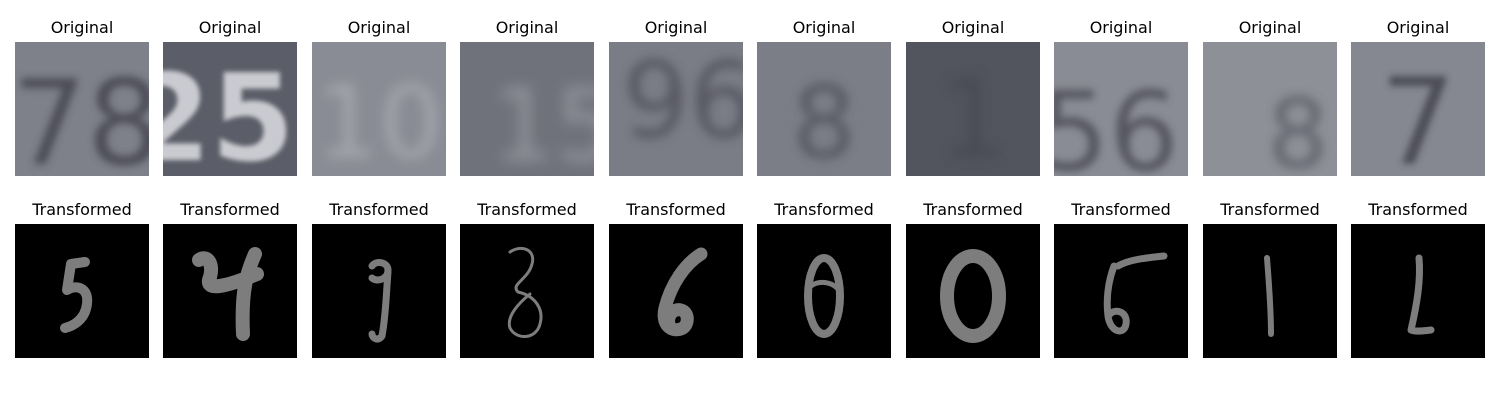 This screenshot has height=400, width=1500. What do you see at coordinates (82, 27) in the screenshot?
I see `original-title-1: Original` at bounding box center [82, 27].